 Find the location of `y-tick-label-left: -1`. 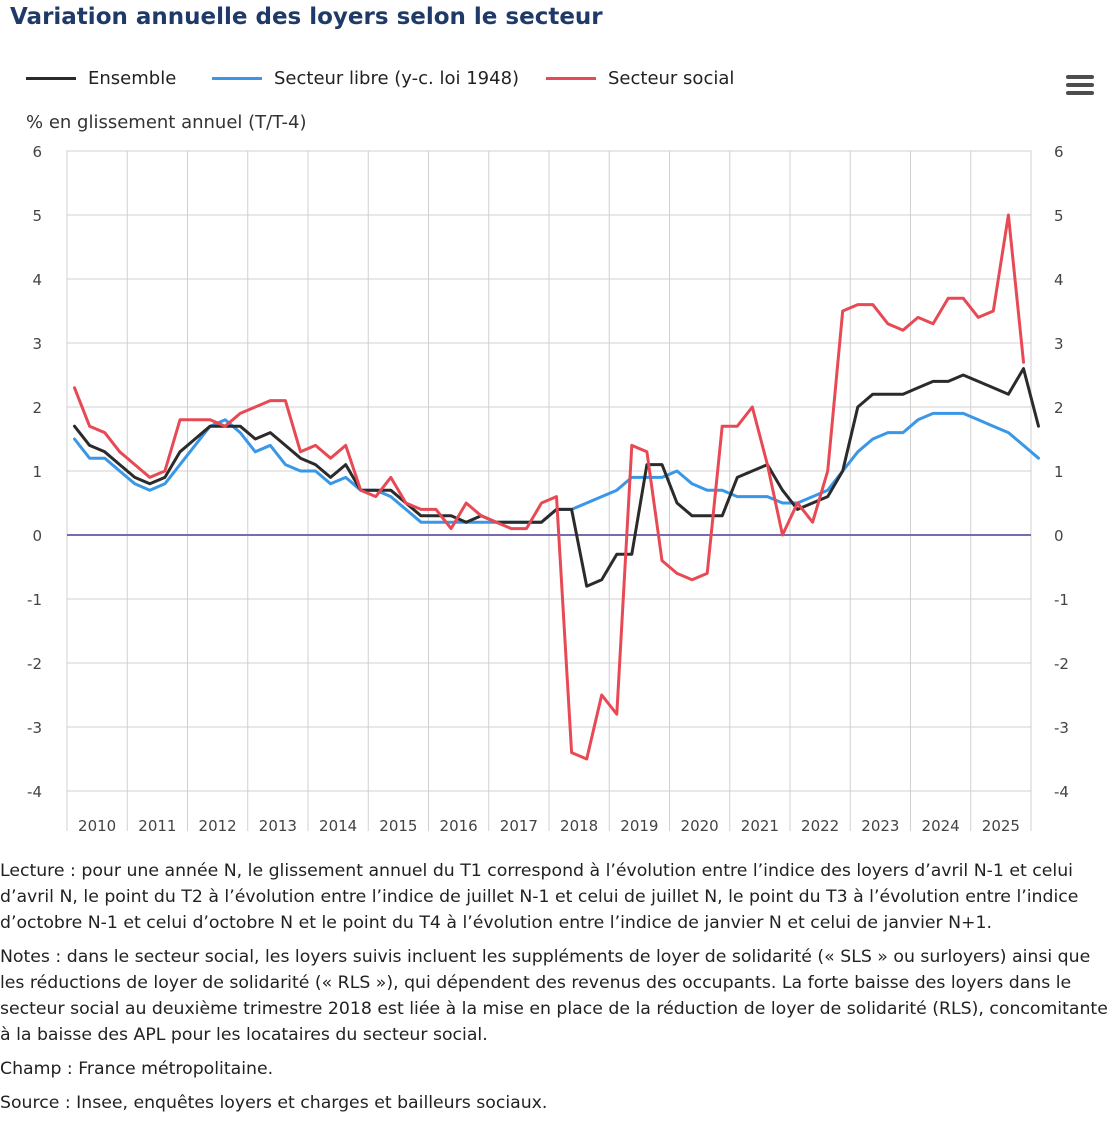

y-tick-label-left: -1 is located at coordinates (34, 600).